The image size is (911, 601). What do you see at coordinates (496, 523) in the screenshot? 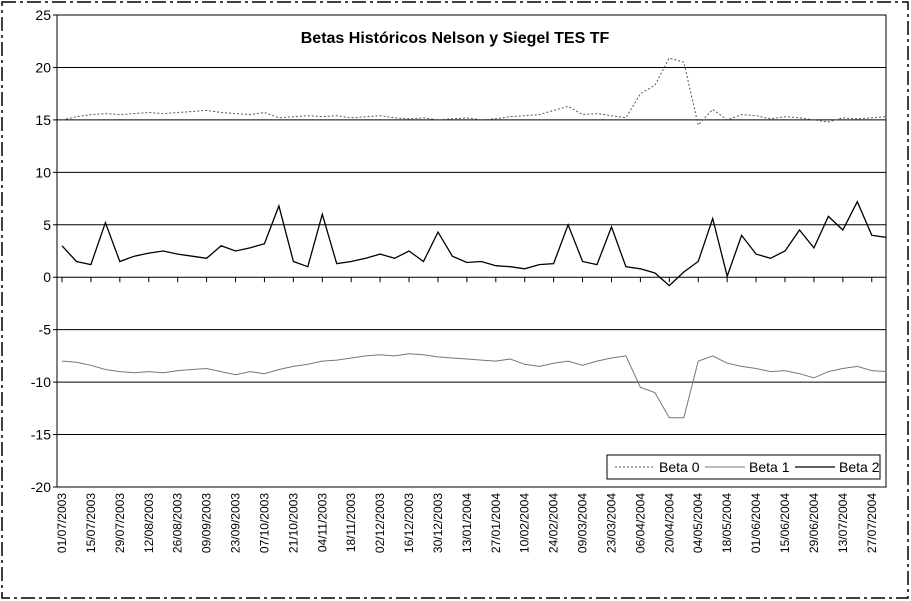
I see `x-tick-label: 27/01/2004` at bounding box center [496, 523].